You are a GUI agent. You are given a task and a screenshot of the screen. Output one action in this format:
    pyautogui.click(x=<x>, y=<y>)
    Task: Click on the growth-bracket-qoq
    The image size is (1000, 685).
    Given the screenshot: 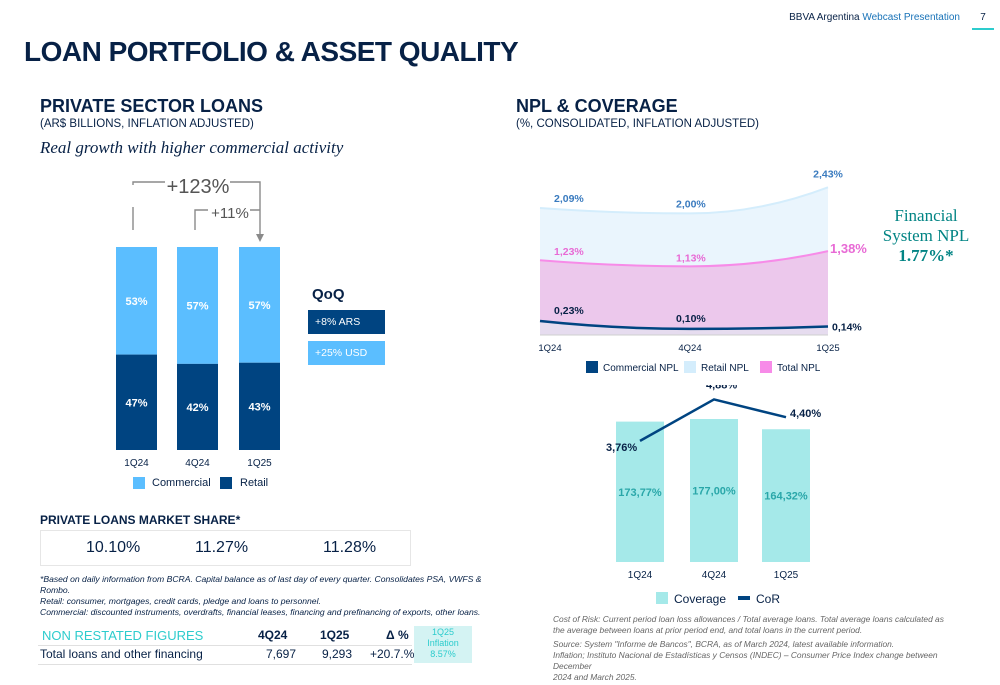 What is the action you would take?
    pyautogui.click(x=227, y=219)
    